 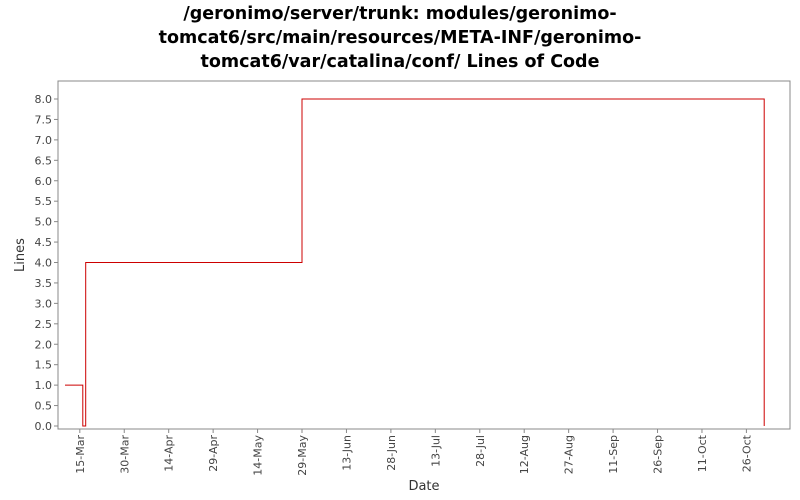 I want to click on y-tick-label: 4.5, so click(x=44, y=242).